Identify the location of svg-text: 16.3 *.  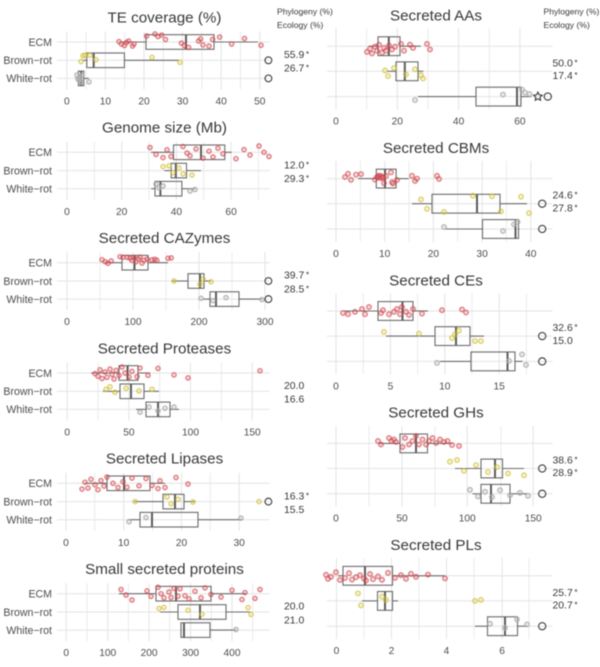
(297, 496).